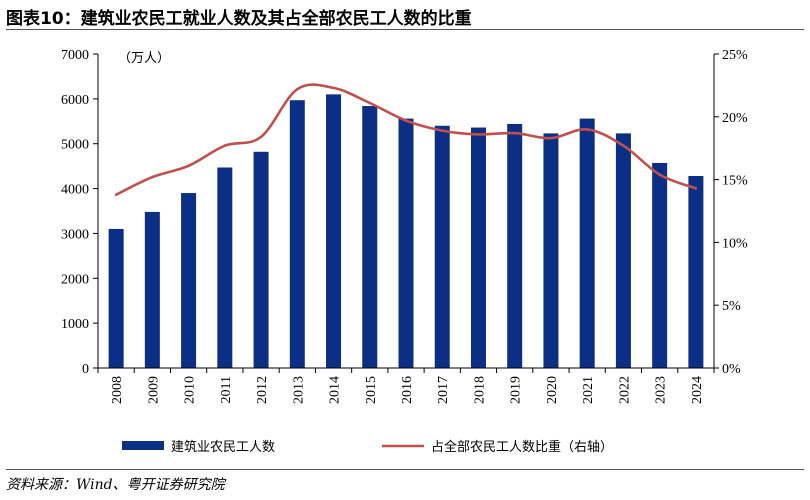 This screenshot has width=810, height=500. Describe the element at coordinates (370, 103) in the screenshot. I see `ratio-point-2015` at that location.